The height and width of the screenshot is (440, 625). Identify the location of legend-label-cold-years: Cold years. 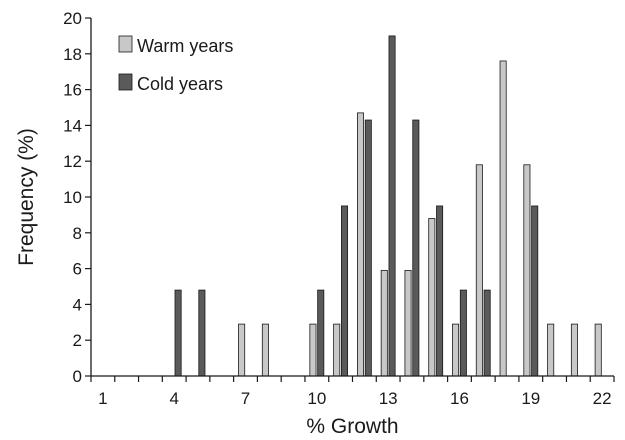
(180, 84).